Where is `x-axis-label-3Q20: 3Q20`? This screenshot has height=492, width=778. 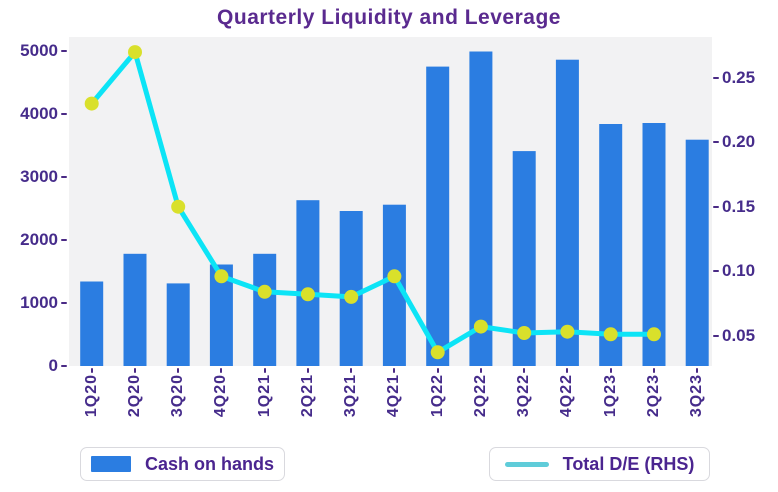
x-axis-label-3Q20: 3Q20 is located at coordinates (178, 396).